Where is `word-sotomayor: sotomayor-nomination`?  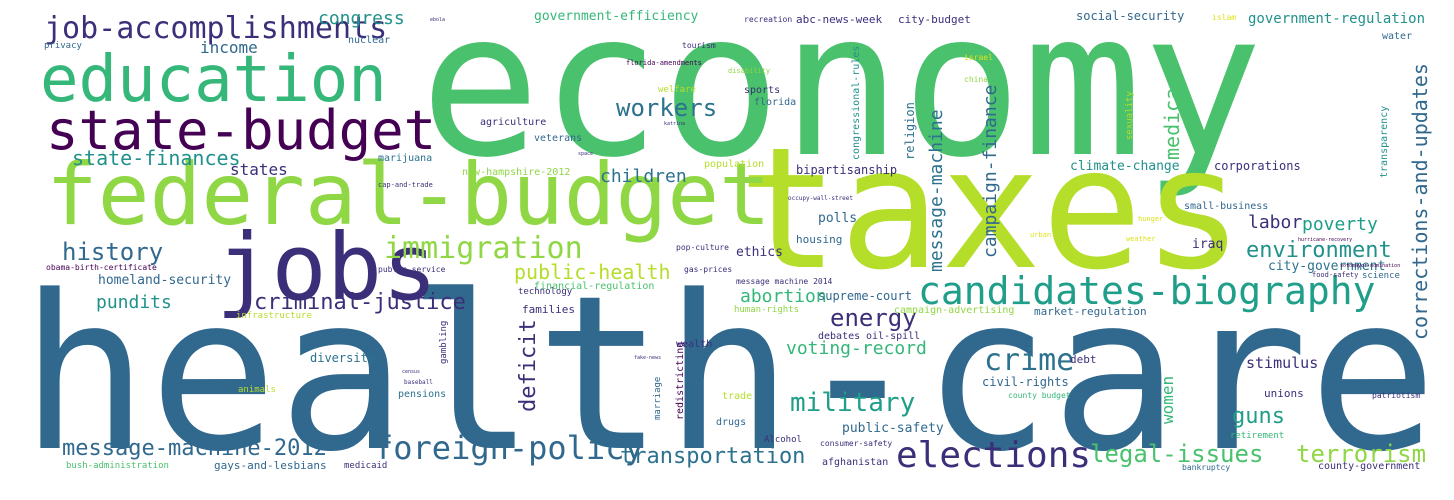 word-sotomayor: sotomayor-nomination is located at coordinates (1370, 266).